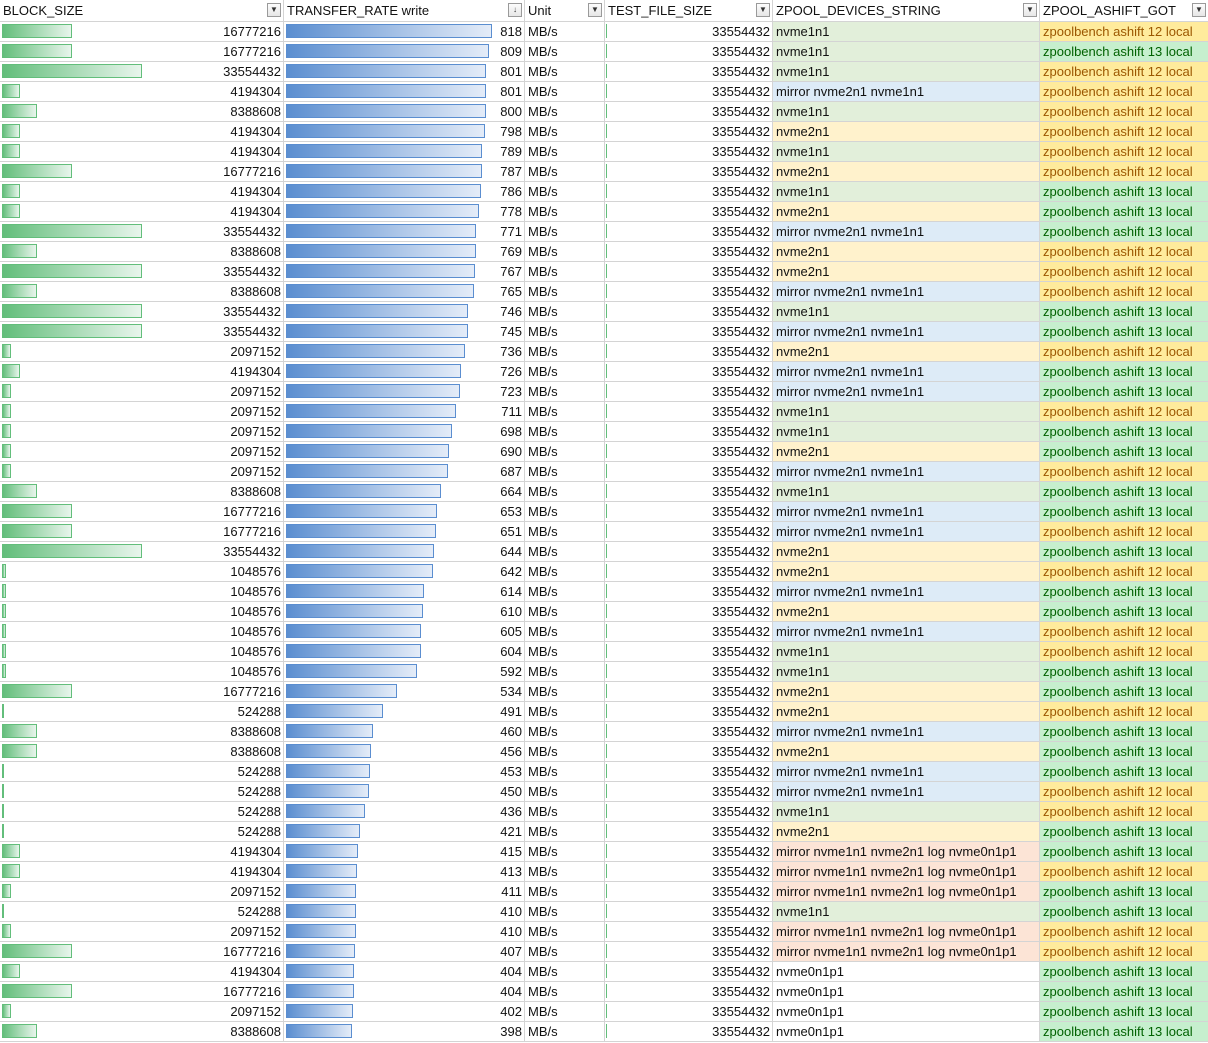  I want to click on cell-transfer-rate: 404, so click(404, 992).